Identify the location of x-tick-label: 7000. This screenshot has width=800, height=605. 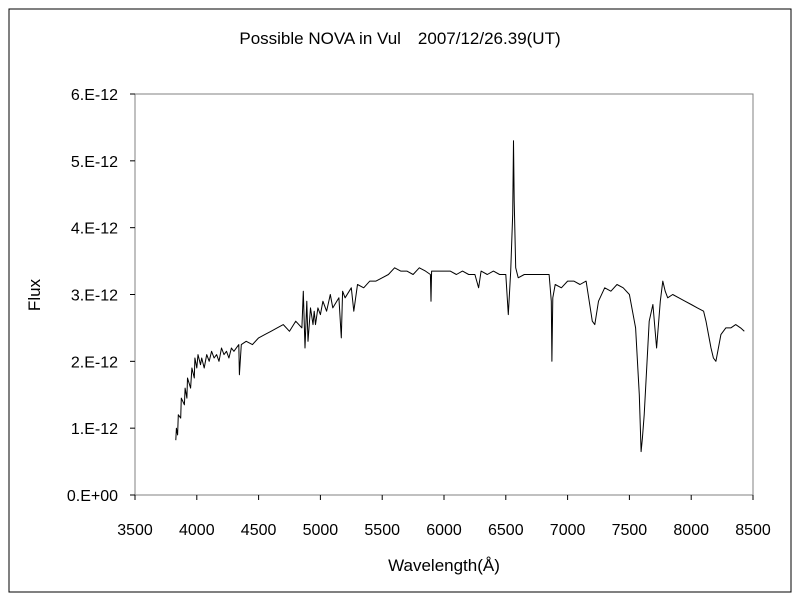
(568, 530).